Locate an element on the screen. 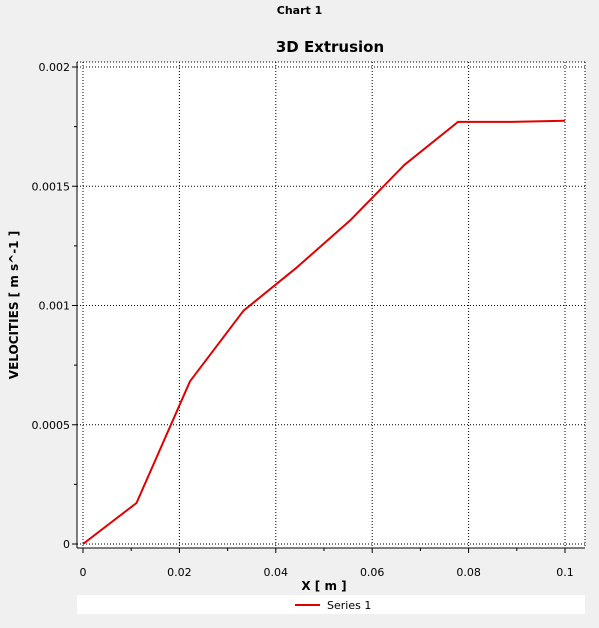 The image size is (599, 628). y-axis-label: VELOCITIES [ m s^-1 ] is located at coordinates (14, 305).